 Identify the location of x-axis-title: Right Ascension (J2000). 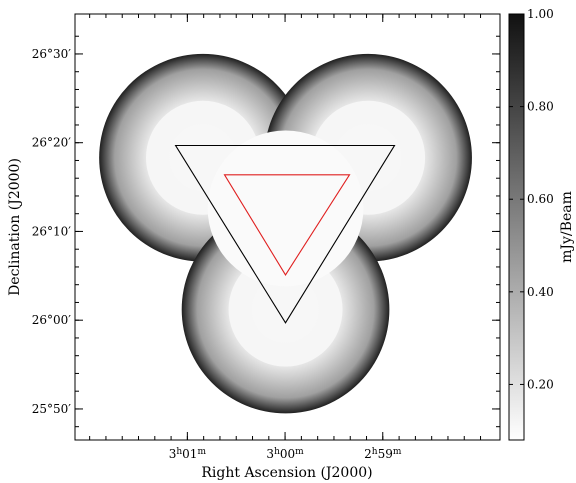
(286, 473).